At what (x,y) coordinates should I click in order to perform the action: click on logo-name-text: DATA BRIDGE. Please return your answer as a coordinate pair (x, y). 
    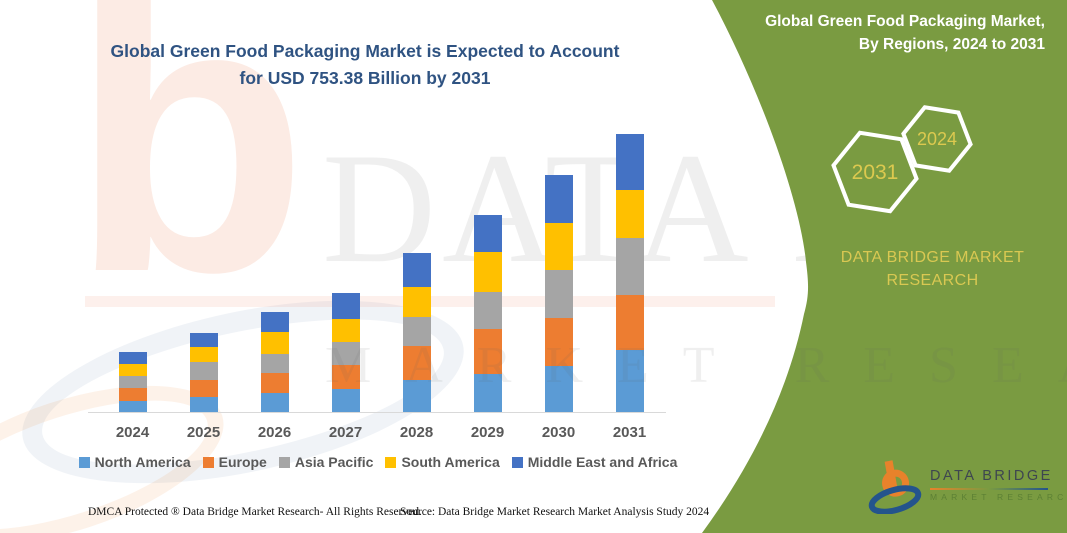
    Looking at the image, I should click on (991, 476).